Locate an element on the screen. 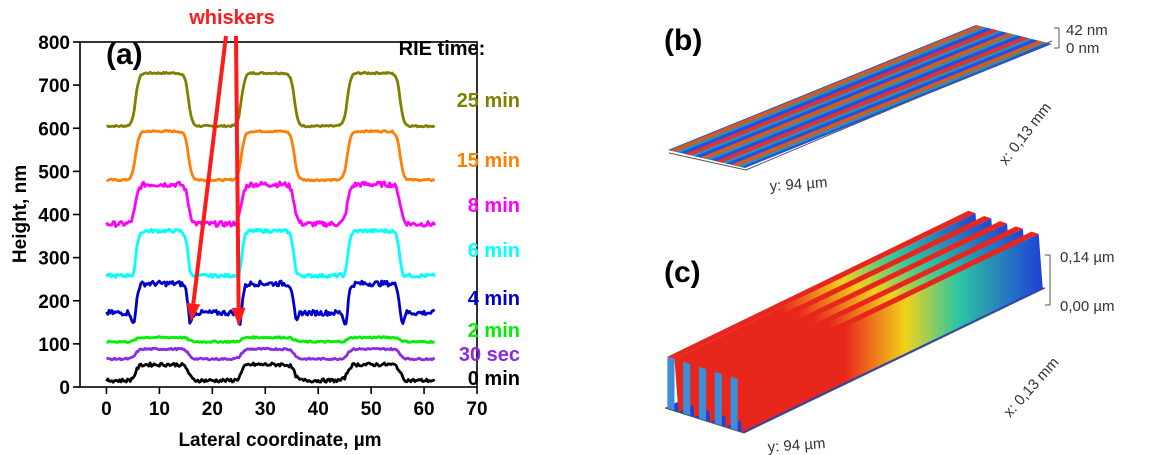  x-tick-label: 20 is located at coordinates (212, 409).